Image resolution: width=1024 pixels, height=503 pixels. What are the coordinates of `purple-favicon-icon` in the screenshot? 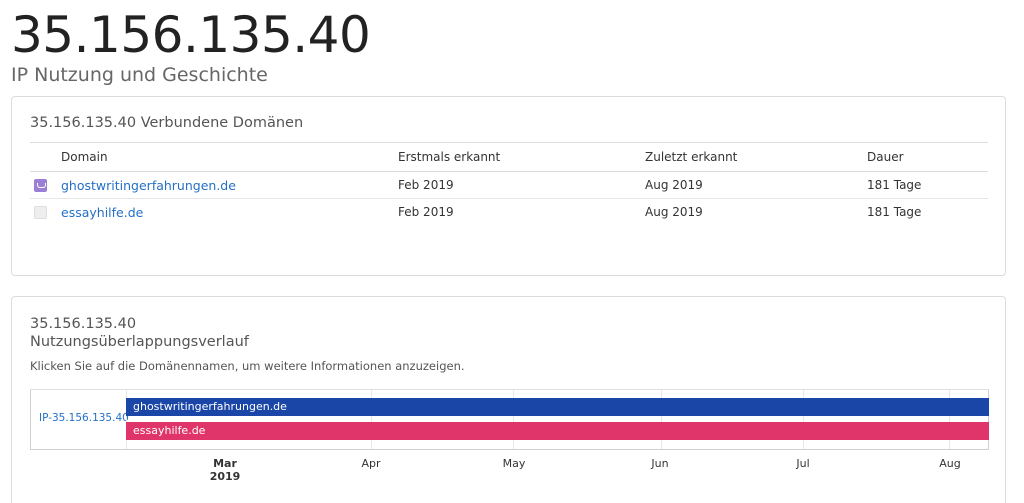 It's located at (40, 185).